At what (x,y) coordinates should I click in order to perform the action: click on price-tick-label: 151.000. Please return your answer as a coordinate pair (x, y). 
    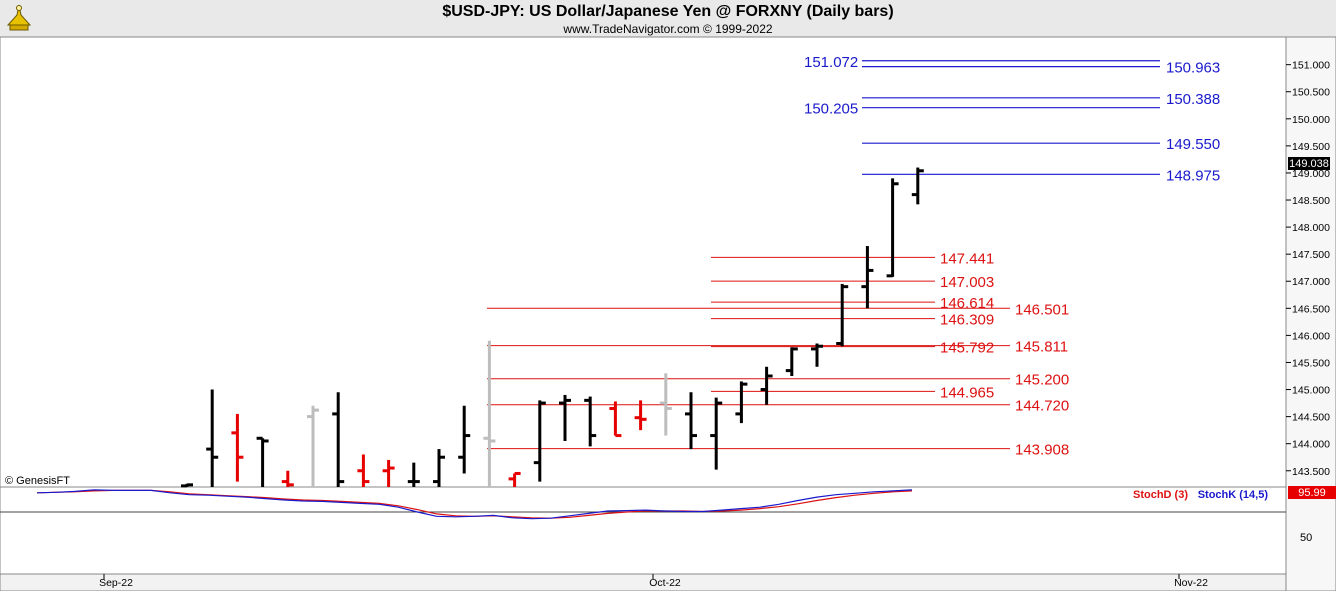
    Looking at the image, I should click on (1311, 66).